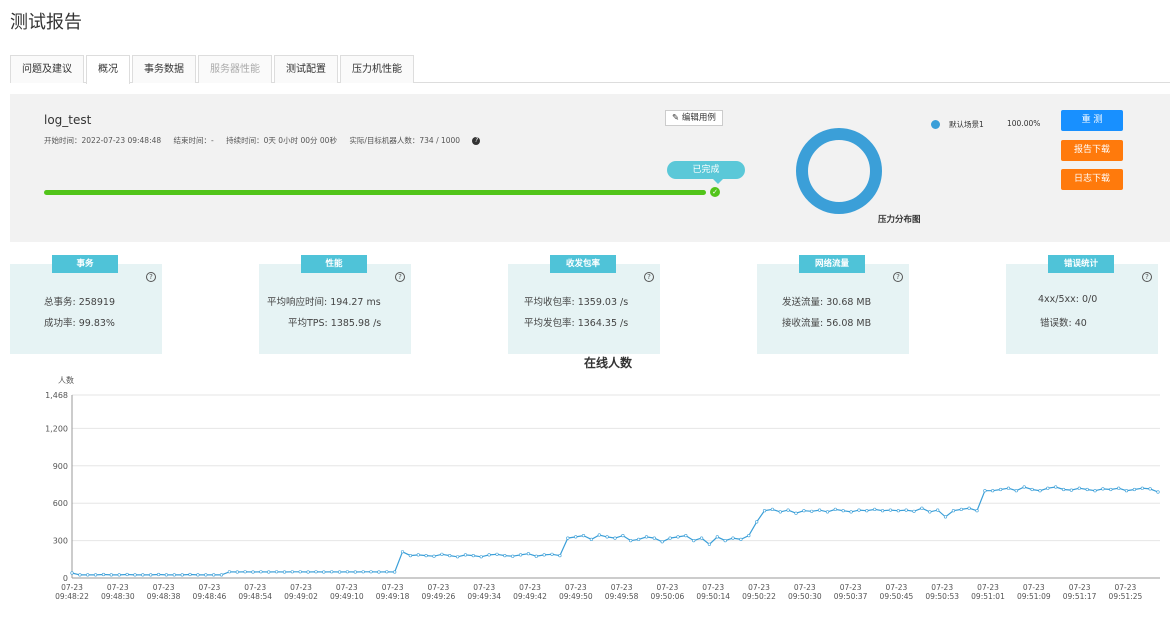 The width and height of the screenshot is (1170, 621). What do you see at coordinates (335, 304) in the screenshot?
I see `stat-card-performance: 性能 ? 平均响应时间: 194.27 ms 平均TPS: 1385.98 /s` at bounding box center [335, 304].